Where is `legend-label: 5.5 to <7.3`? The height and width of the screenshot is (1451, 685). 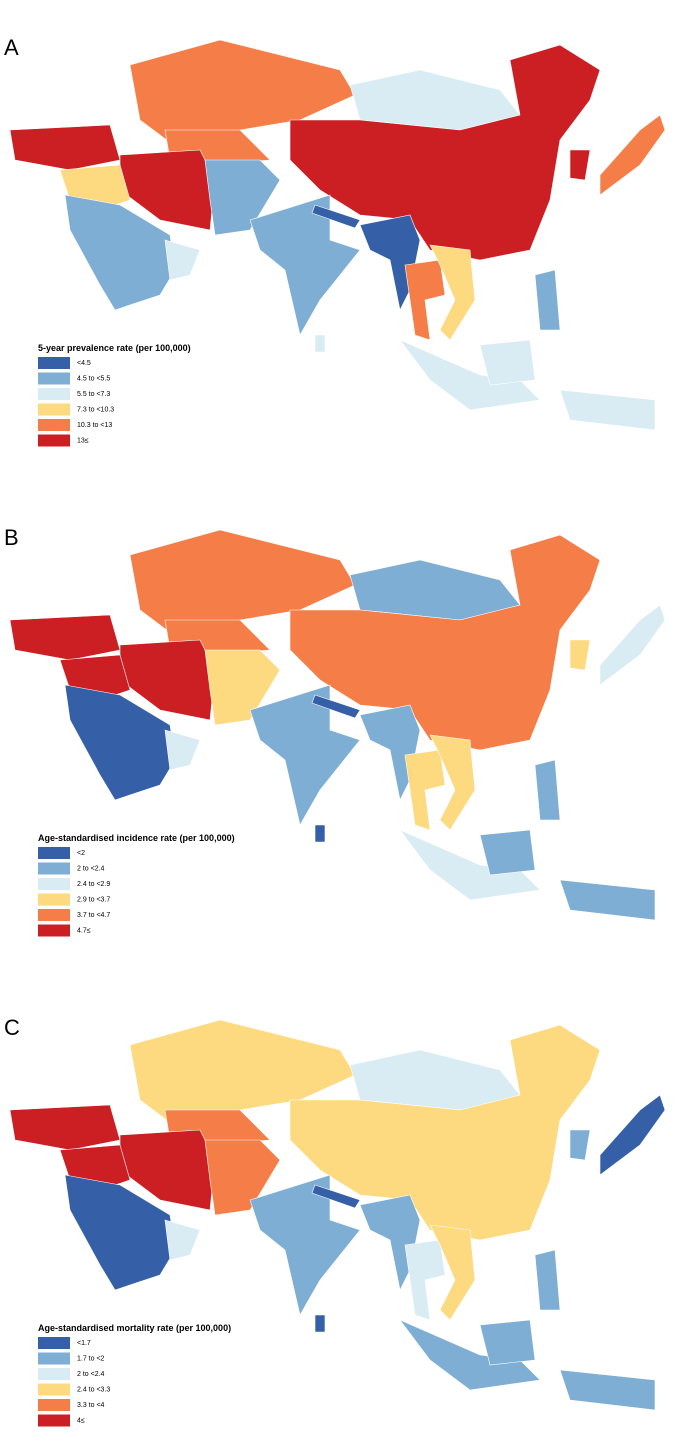
legend-label: 5.5 to <7.3 is located at coordinates (93, 394).